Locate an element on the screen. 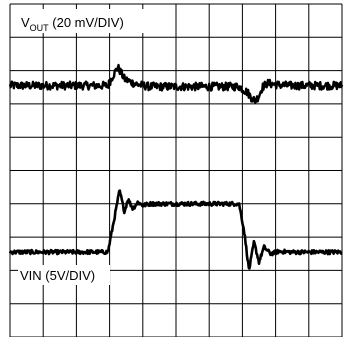 Image resolution: width=344 pixels, height=337 pixels. vout-label: VOUT (20 mV/DIV) is located at coordinates (95, 21).